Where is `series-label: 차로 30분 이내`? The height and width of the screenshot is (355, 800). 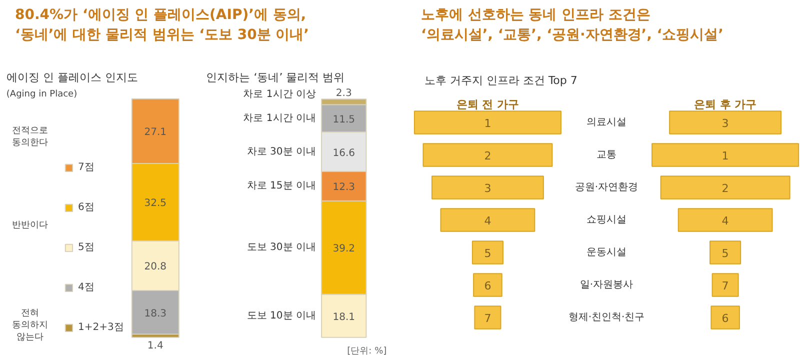
series-label: 차로 30분 이내 is located at coordinates (281, 152).